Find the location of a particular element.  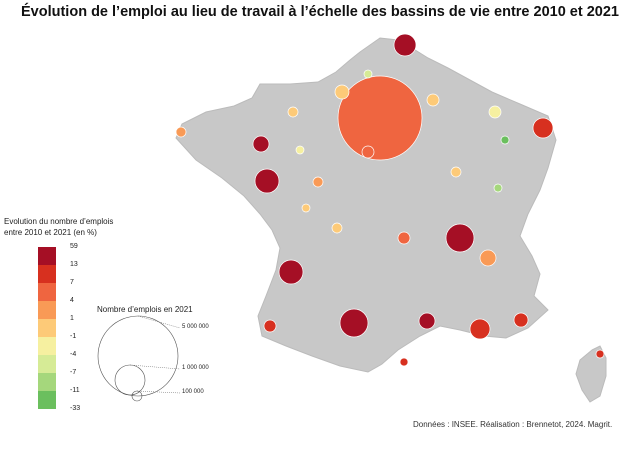

size-legend-title: Nombre d’emplois en 2021 is located at coordinates (145, 309).